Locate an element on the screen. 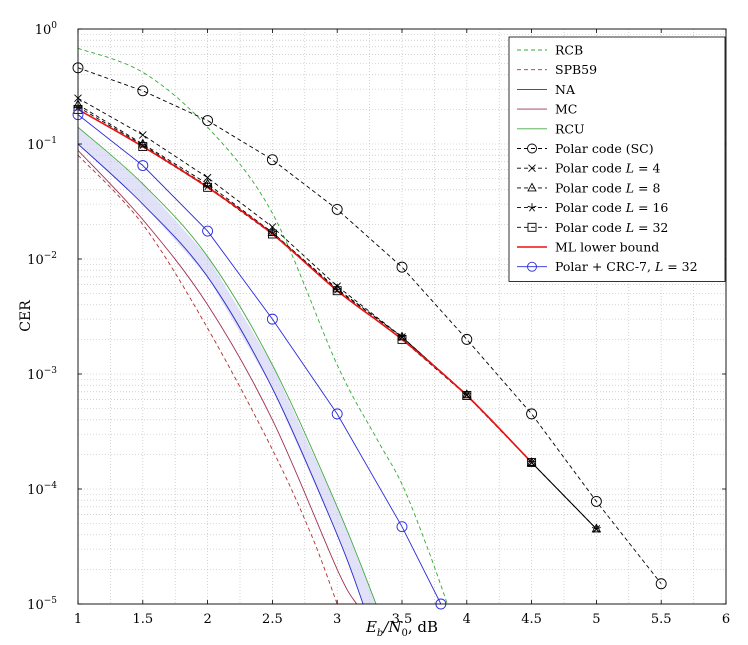 The image size is (748, 645). y-tick-label: 10⁻³ is located at coordinates (42, 374).